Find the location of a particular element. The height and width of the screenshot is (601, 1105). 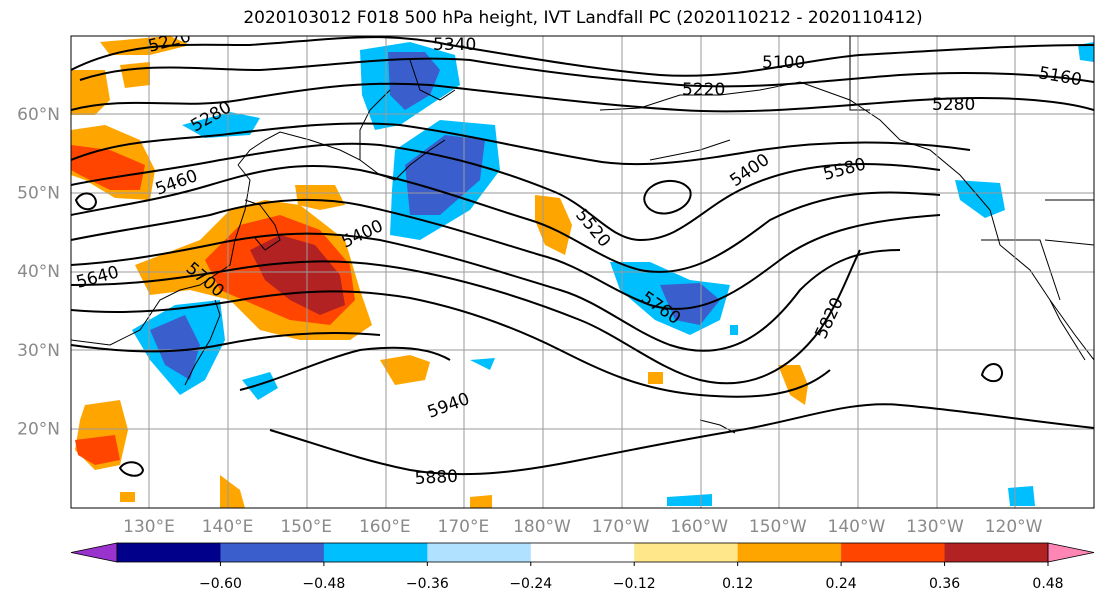

lat-label: 60°N is located at coordinates (38, 115).